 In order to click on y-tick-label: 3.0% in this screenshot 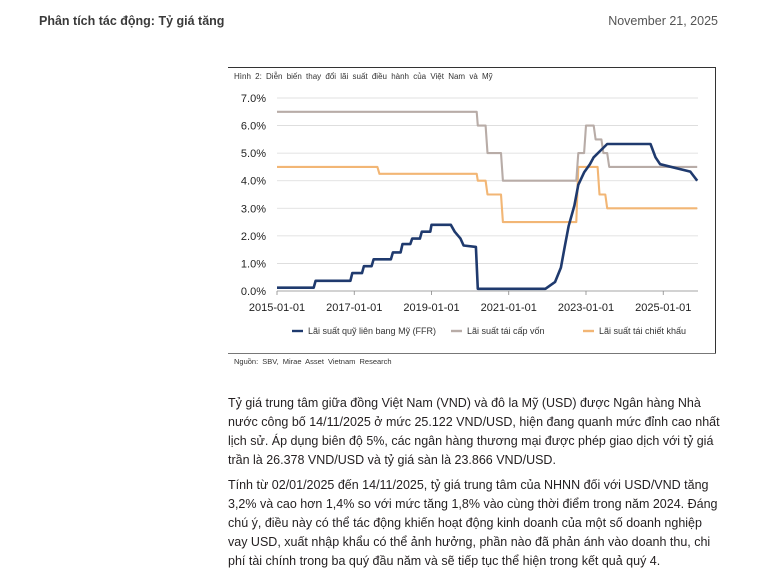, I will do `click(253, 209)`.